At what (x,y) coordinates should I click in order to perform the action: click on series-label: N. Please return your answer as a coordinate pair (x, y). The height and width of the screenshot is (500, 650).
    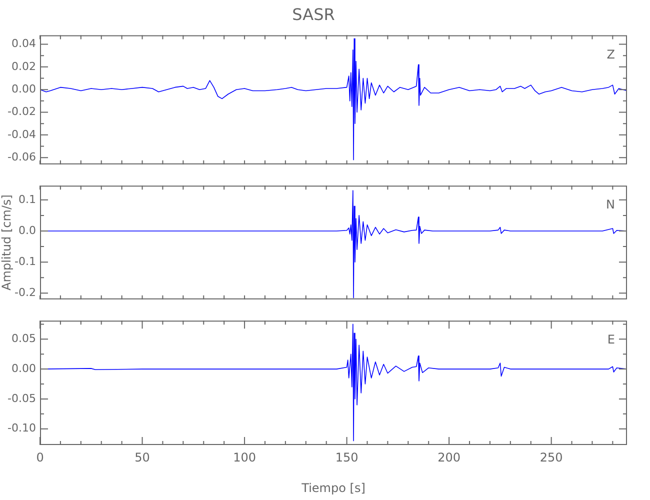
    Looking at the image, I should click on (610, 205).